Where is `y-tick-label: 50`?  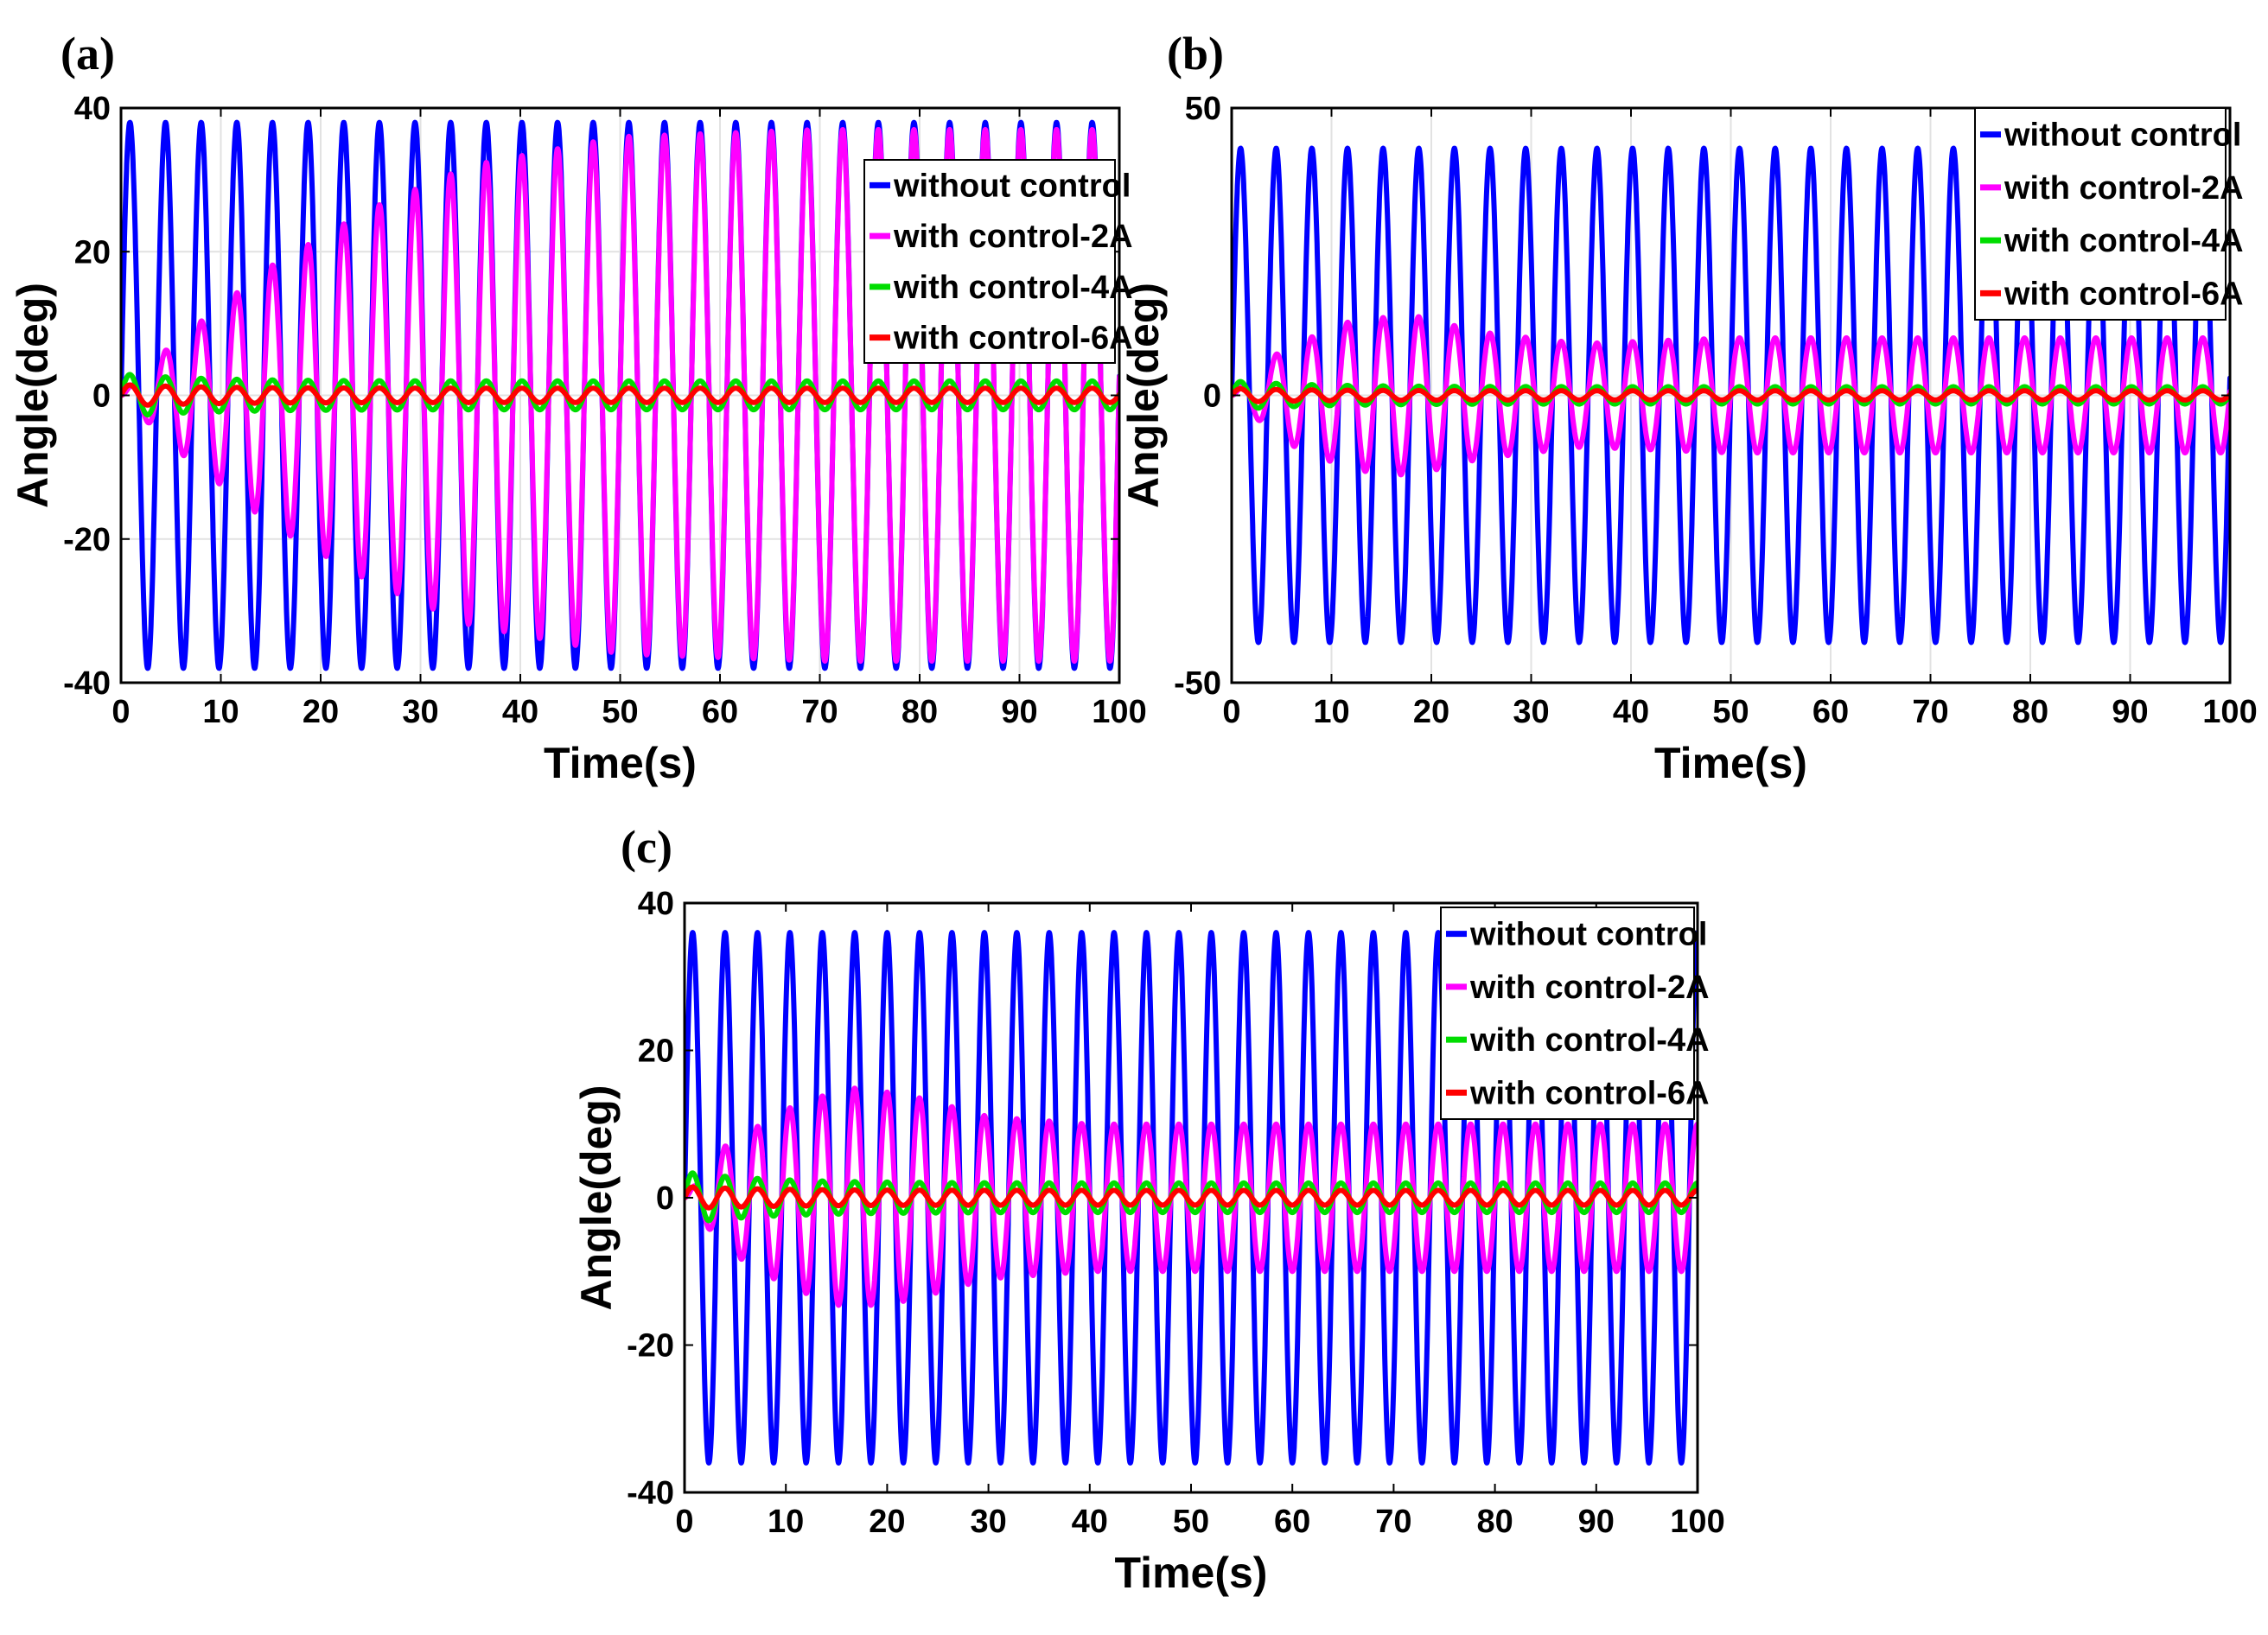 y-tick-label: 50 is located at coordinates (1203, 109).